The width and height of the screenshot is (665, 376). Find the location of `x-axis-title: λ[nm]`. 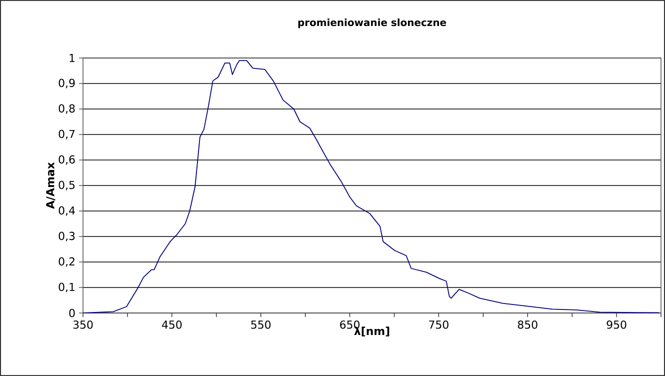

x-axis-title: λ[nm] is located at coordinates (372, 331).